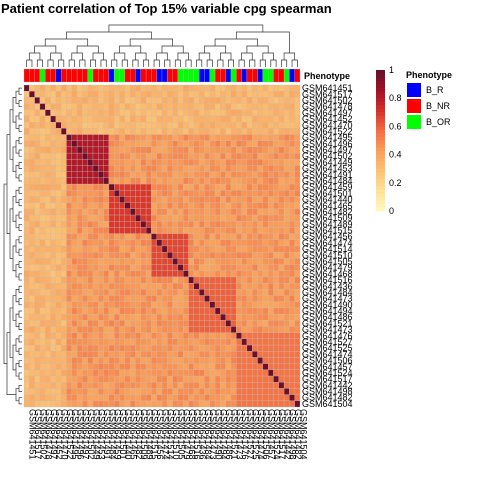 This screenshot has width=480, height=480. What do you see at coordinates (54, 434) in the screenshot?
I see `column-label: GSM641497` at bounding box center [54, 434].